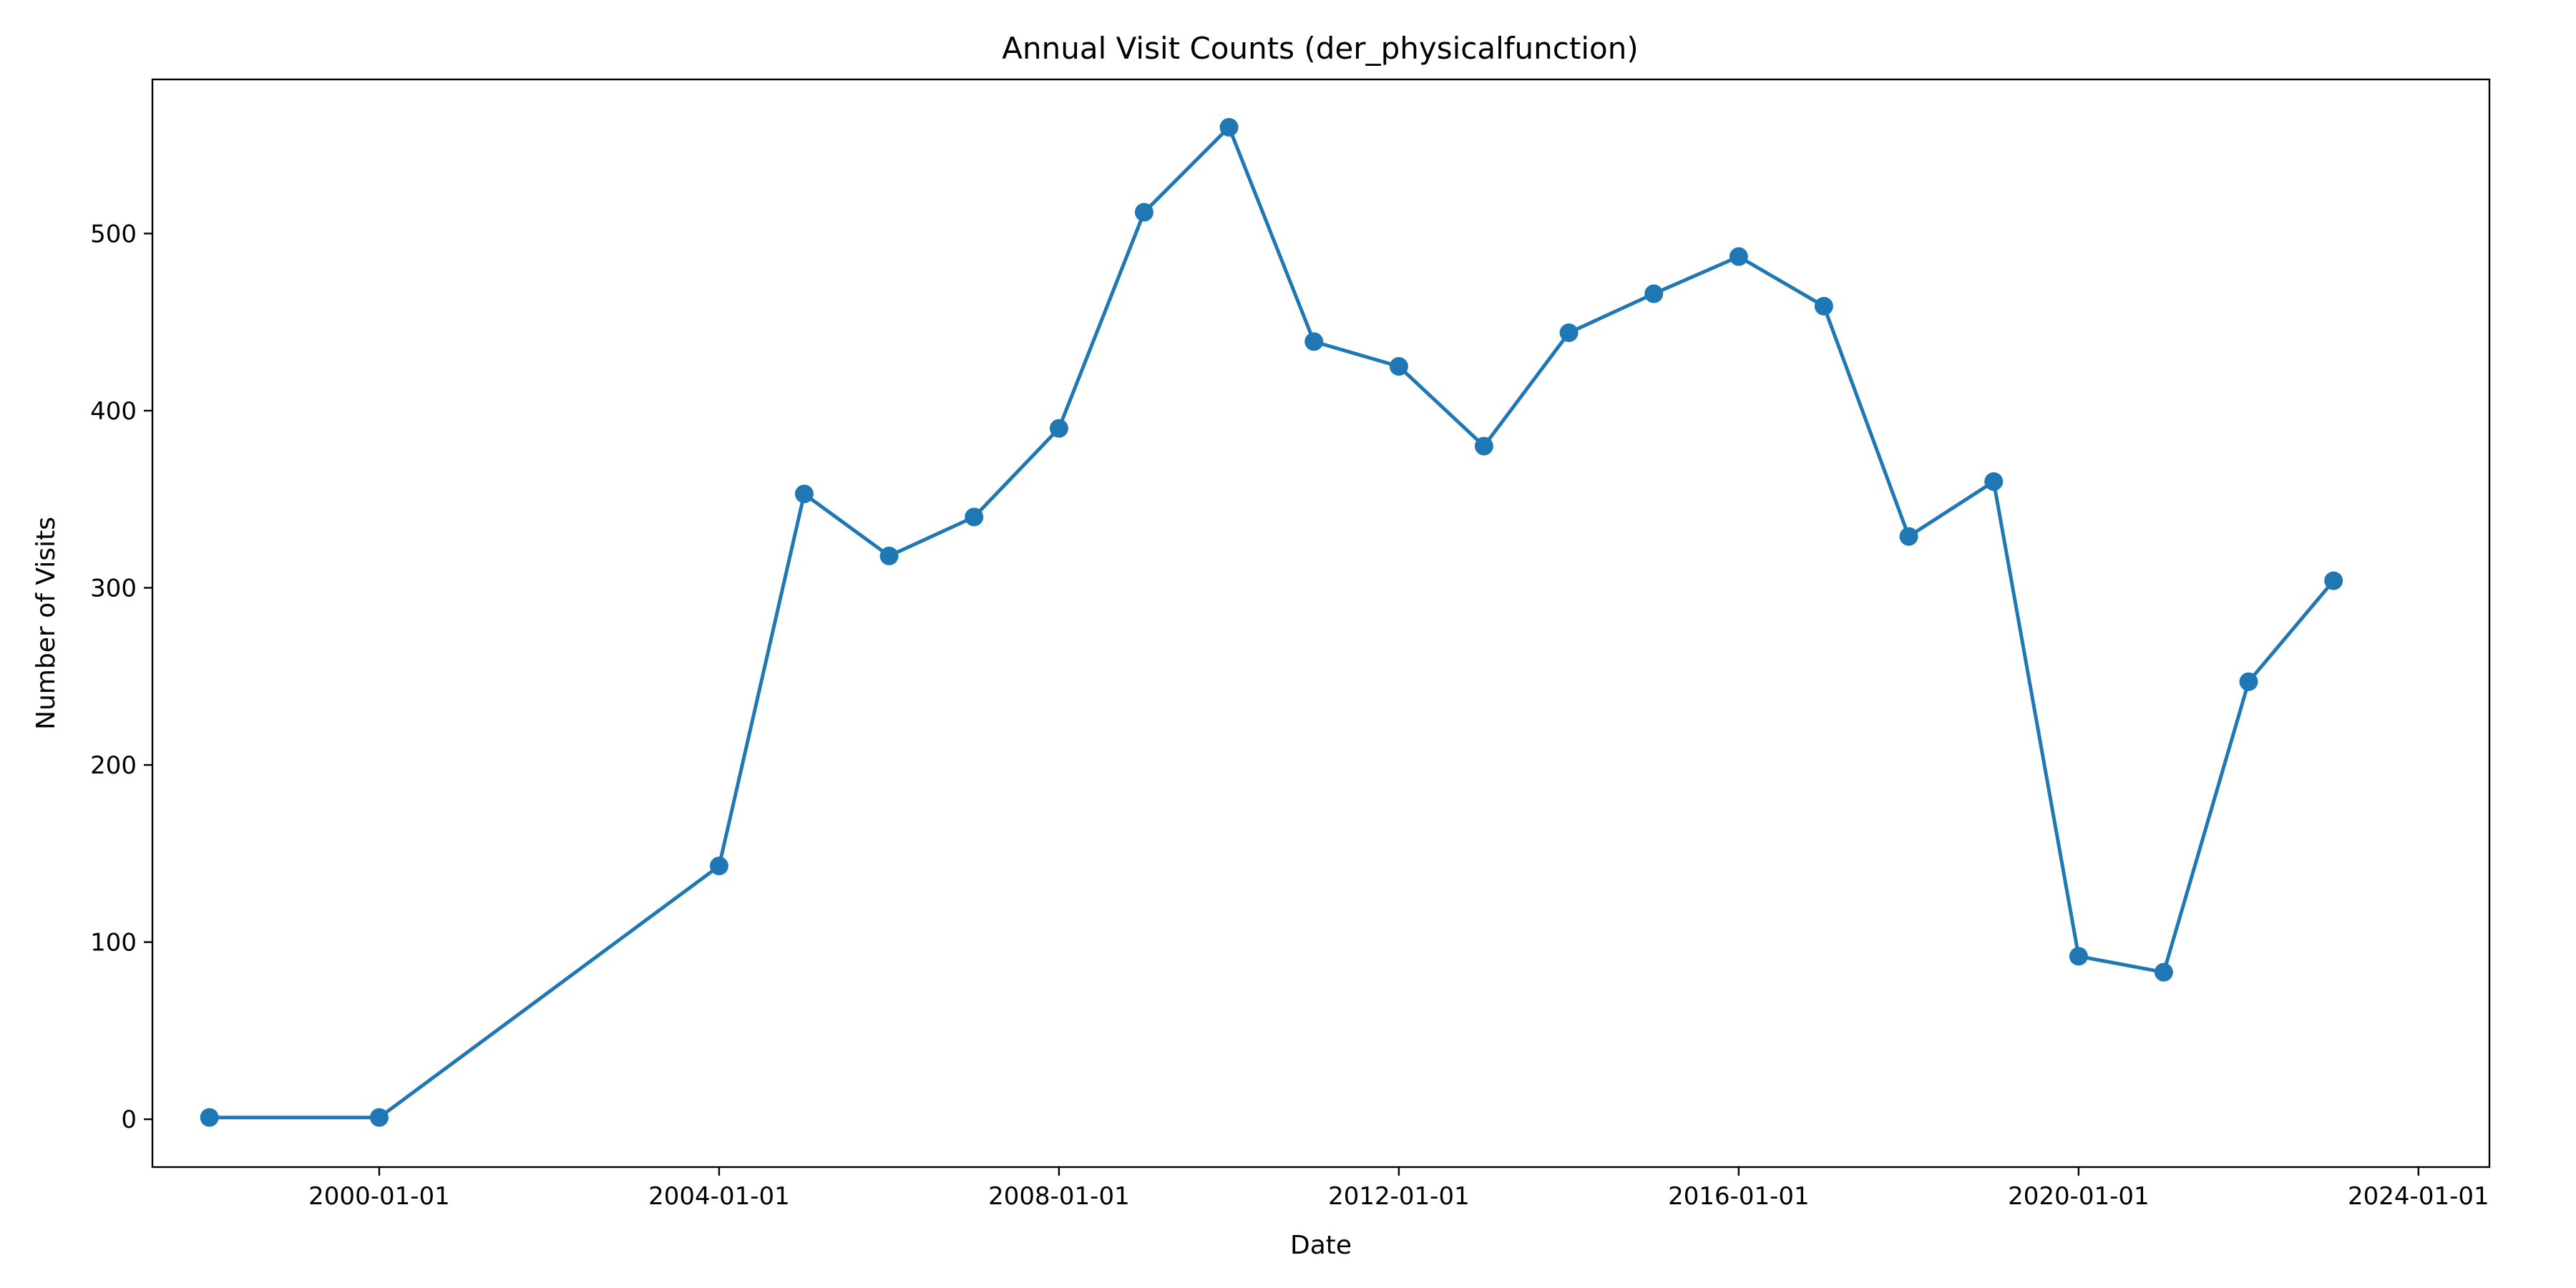 The height and width of the screenshot is (1288, 2576). What do you see at coordinates (2418, 1196) in the screenshot?
I see `x-tick-label: 2024-01-01` at bounding box center [2418, 1196].